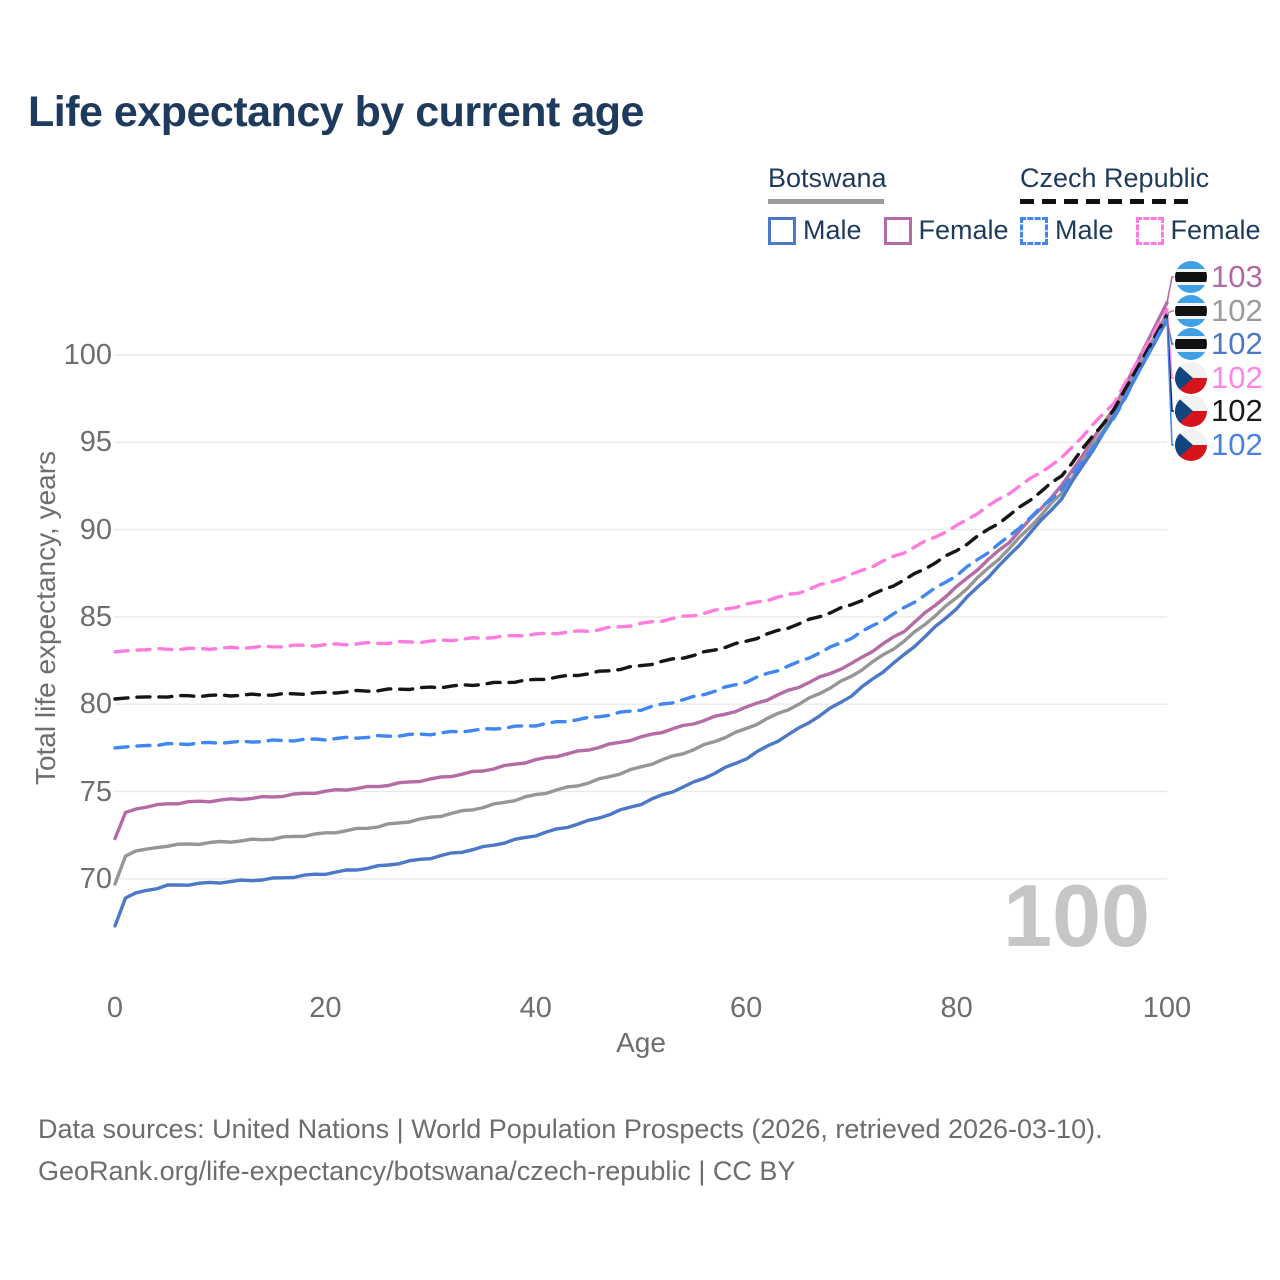  Describe the element at coordinates (95, 878) in the screenshot. I see `y-tick-label-70: 70` at that location.